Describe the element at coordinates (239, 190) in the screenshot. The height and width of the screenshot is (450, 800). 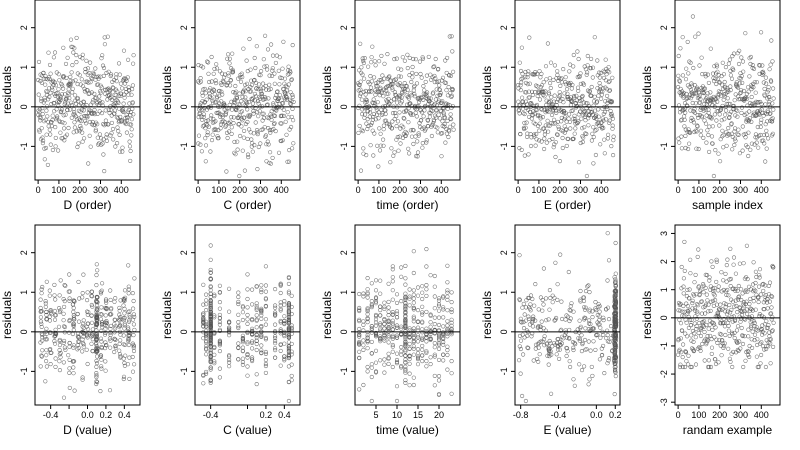
I see `x-tick-label: 200` at that location.